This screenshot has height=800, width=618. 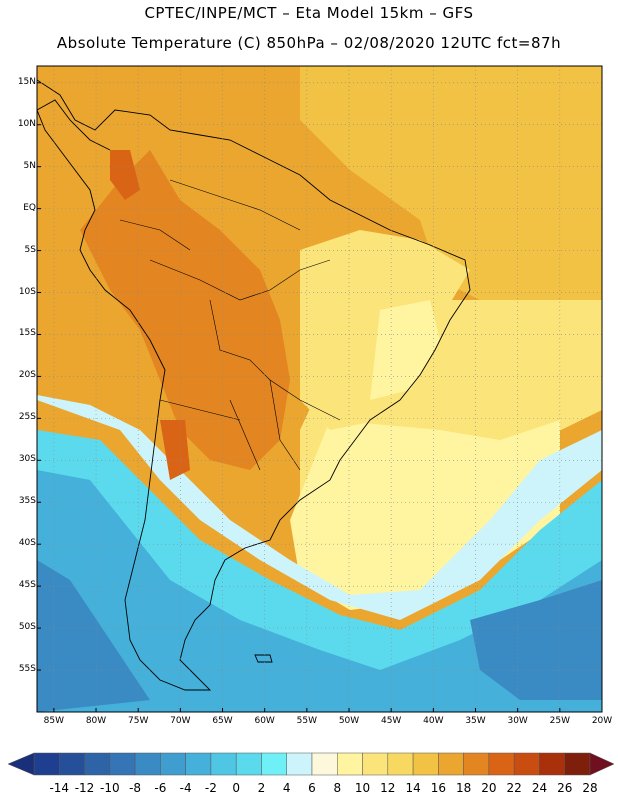 I want to click on colorbar-label: 10, so click(x=362, y=788).